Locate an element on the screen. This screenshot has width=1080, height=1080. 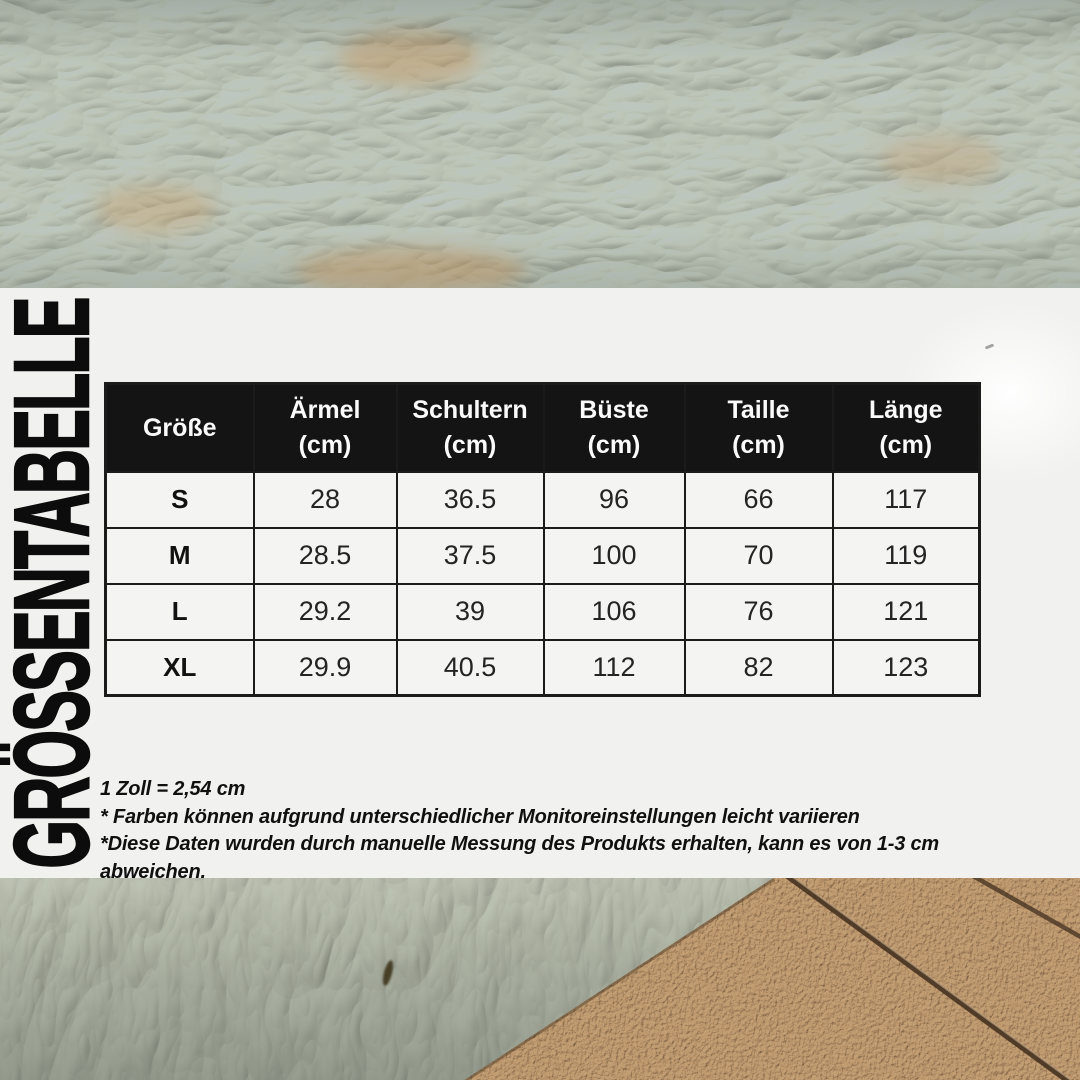
table-row-l: L 29.2 39 106 76 121 is located at coordinates (542, 611).